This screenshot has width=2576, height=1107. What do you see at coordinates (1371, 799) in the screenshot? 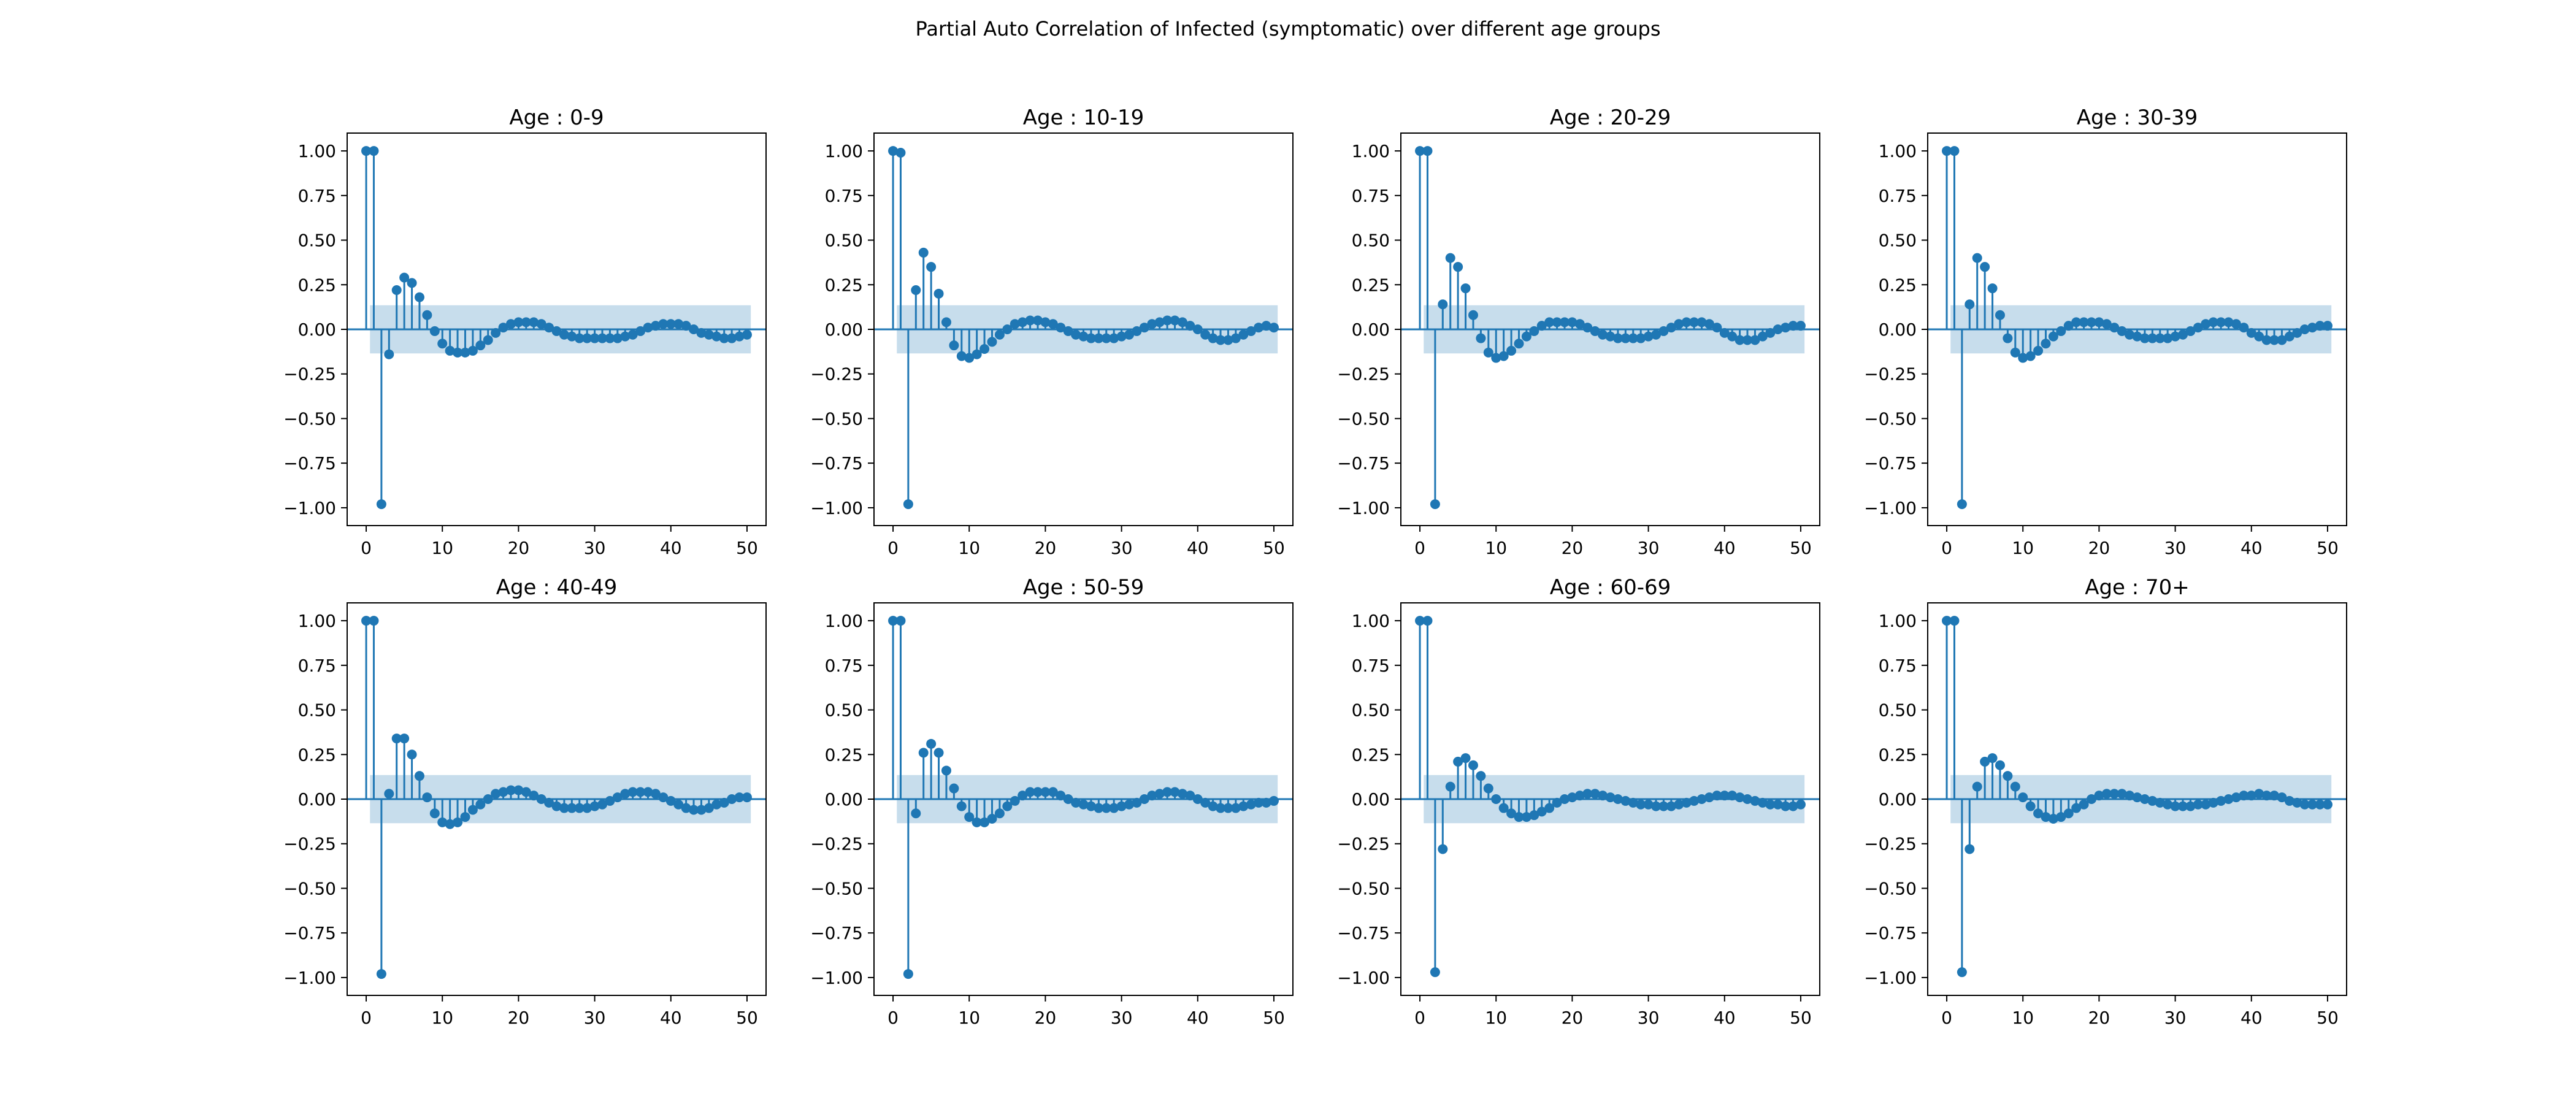
I see `y-tick-label: 0.00` at bounding box center [1371, 799].